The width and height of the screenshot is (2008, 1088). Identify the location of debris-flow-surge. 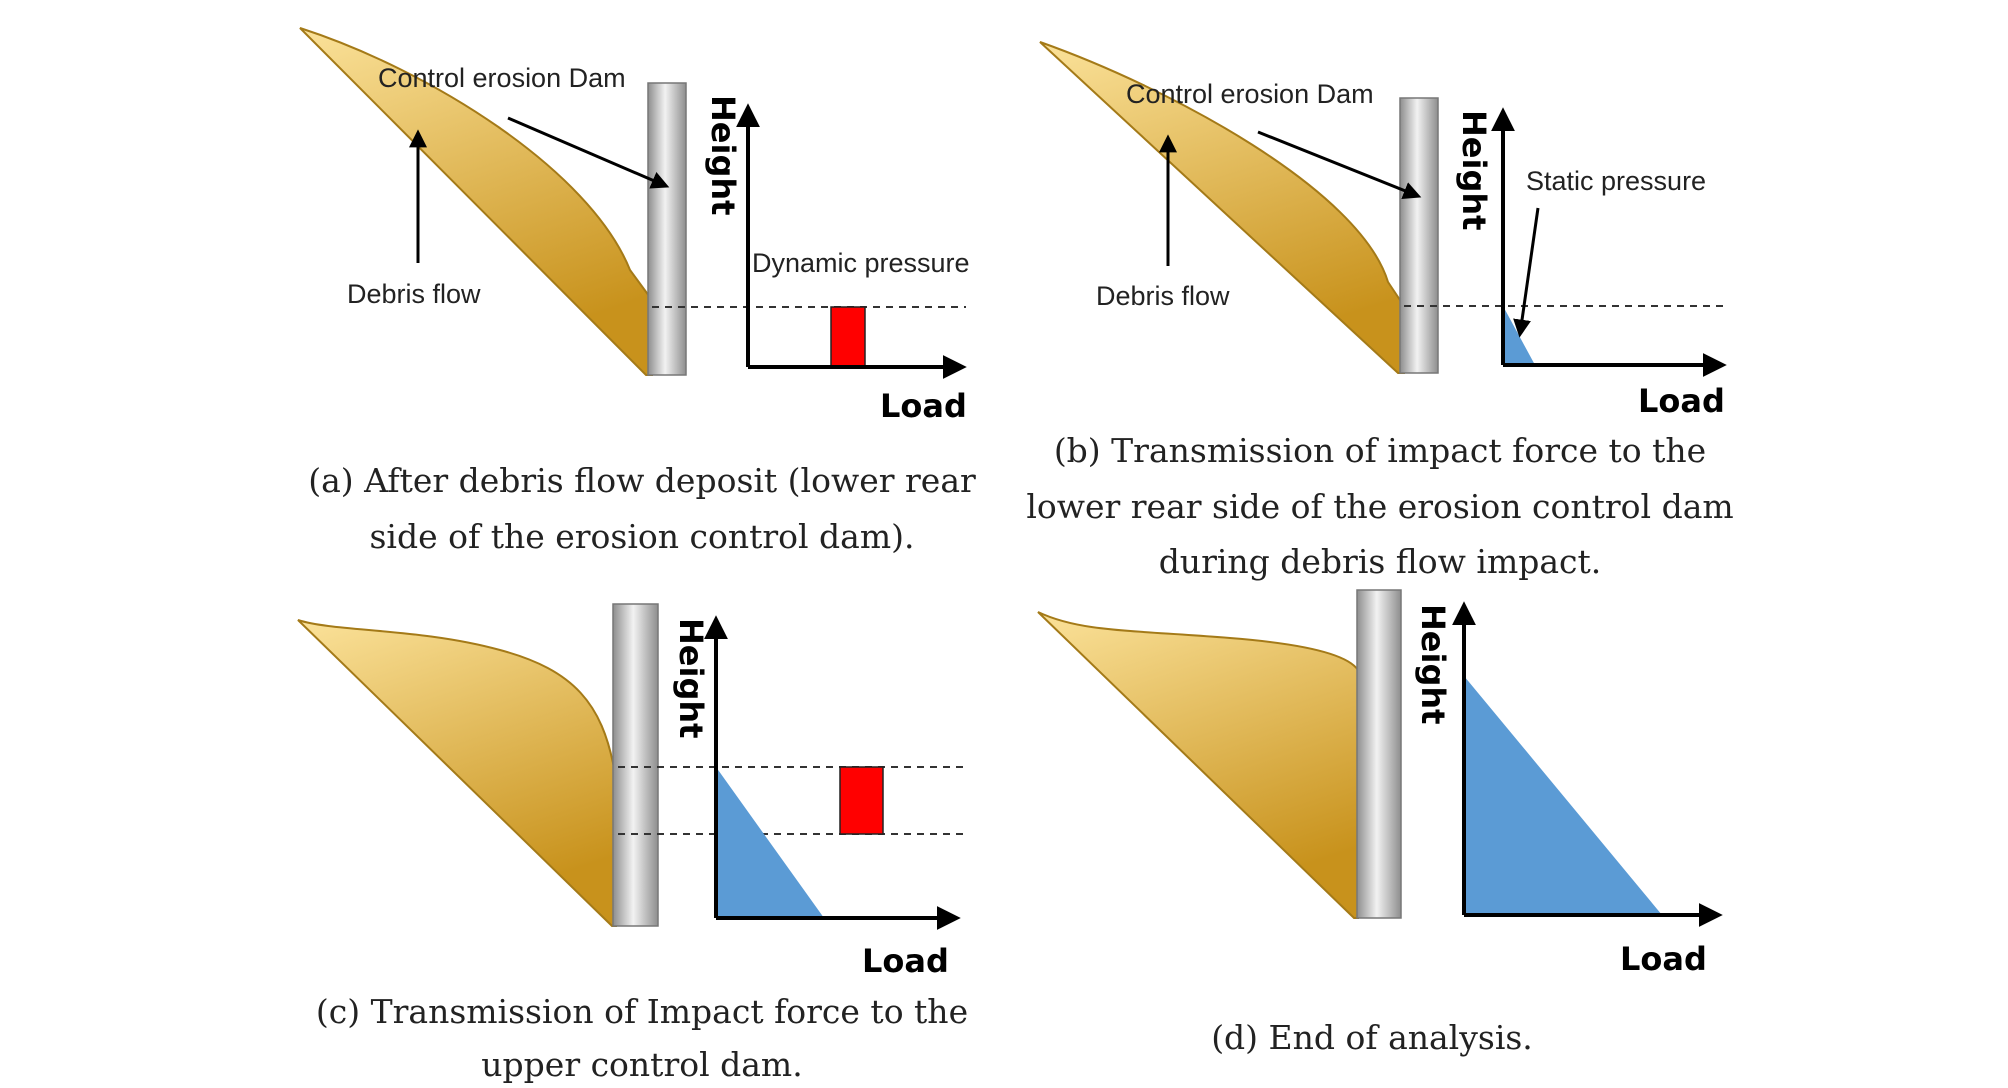
(457, 773).